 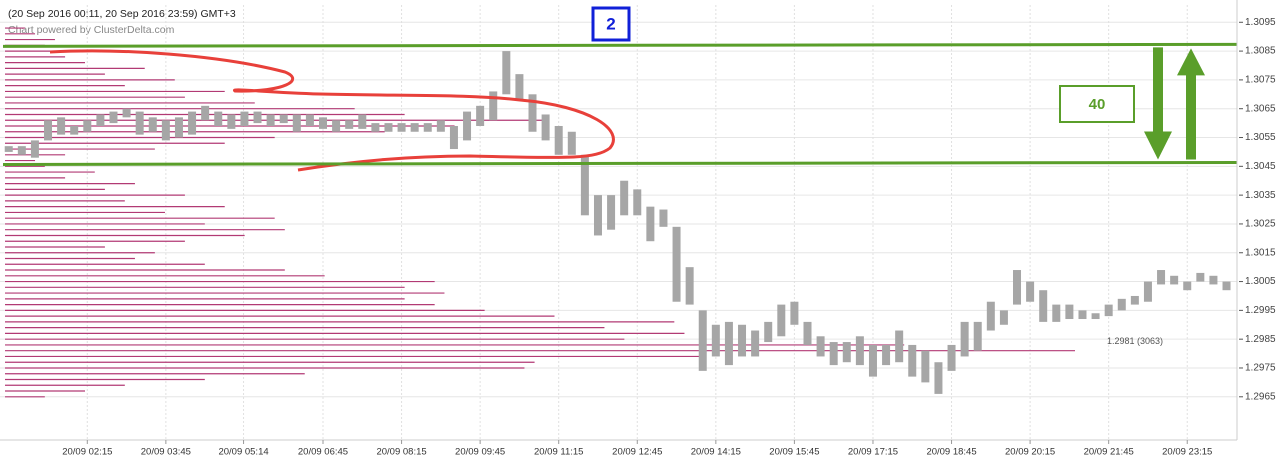 What do you see at coordinates (1260, 310) in the screenshot?
I see `y-tick-label: 1.2995` at bounding box center [1260, 310].